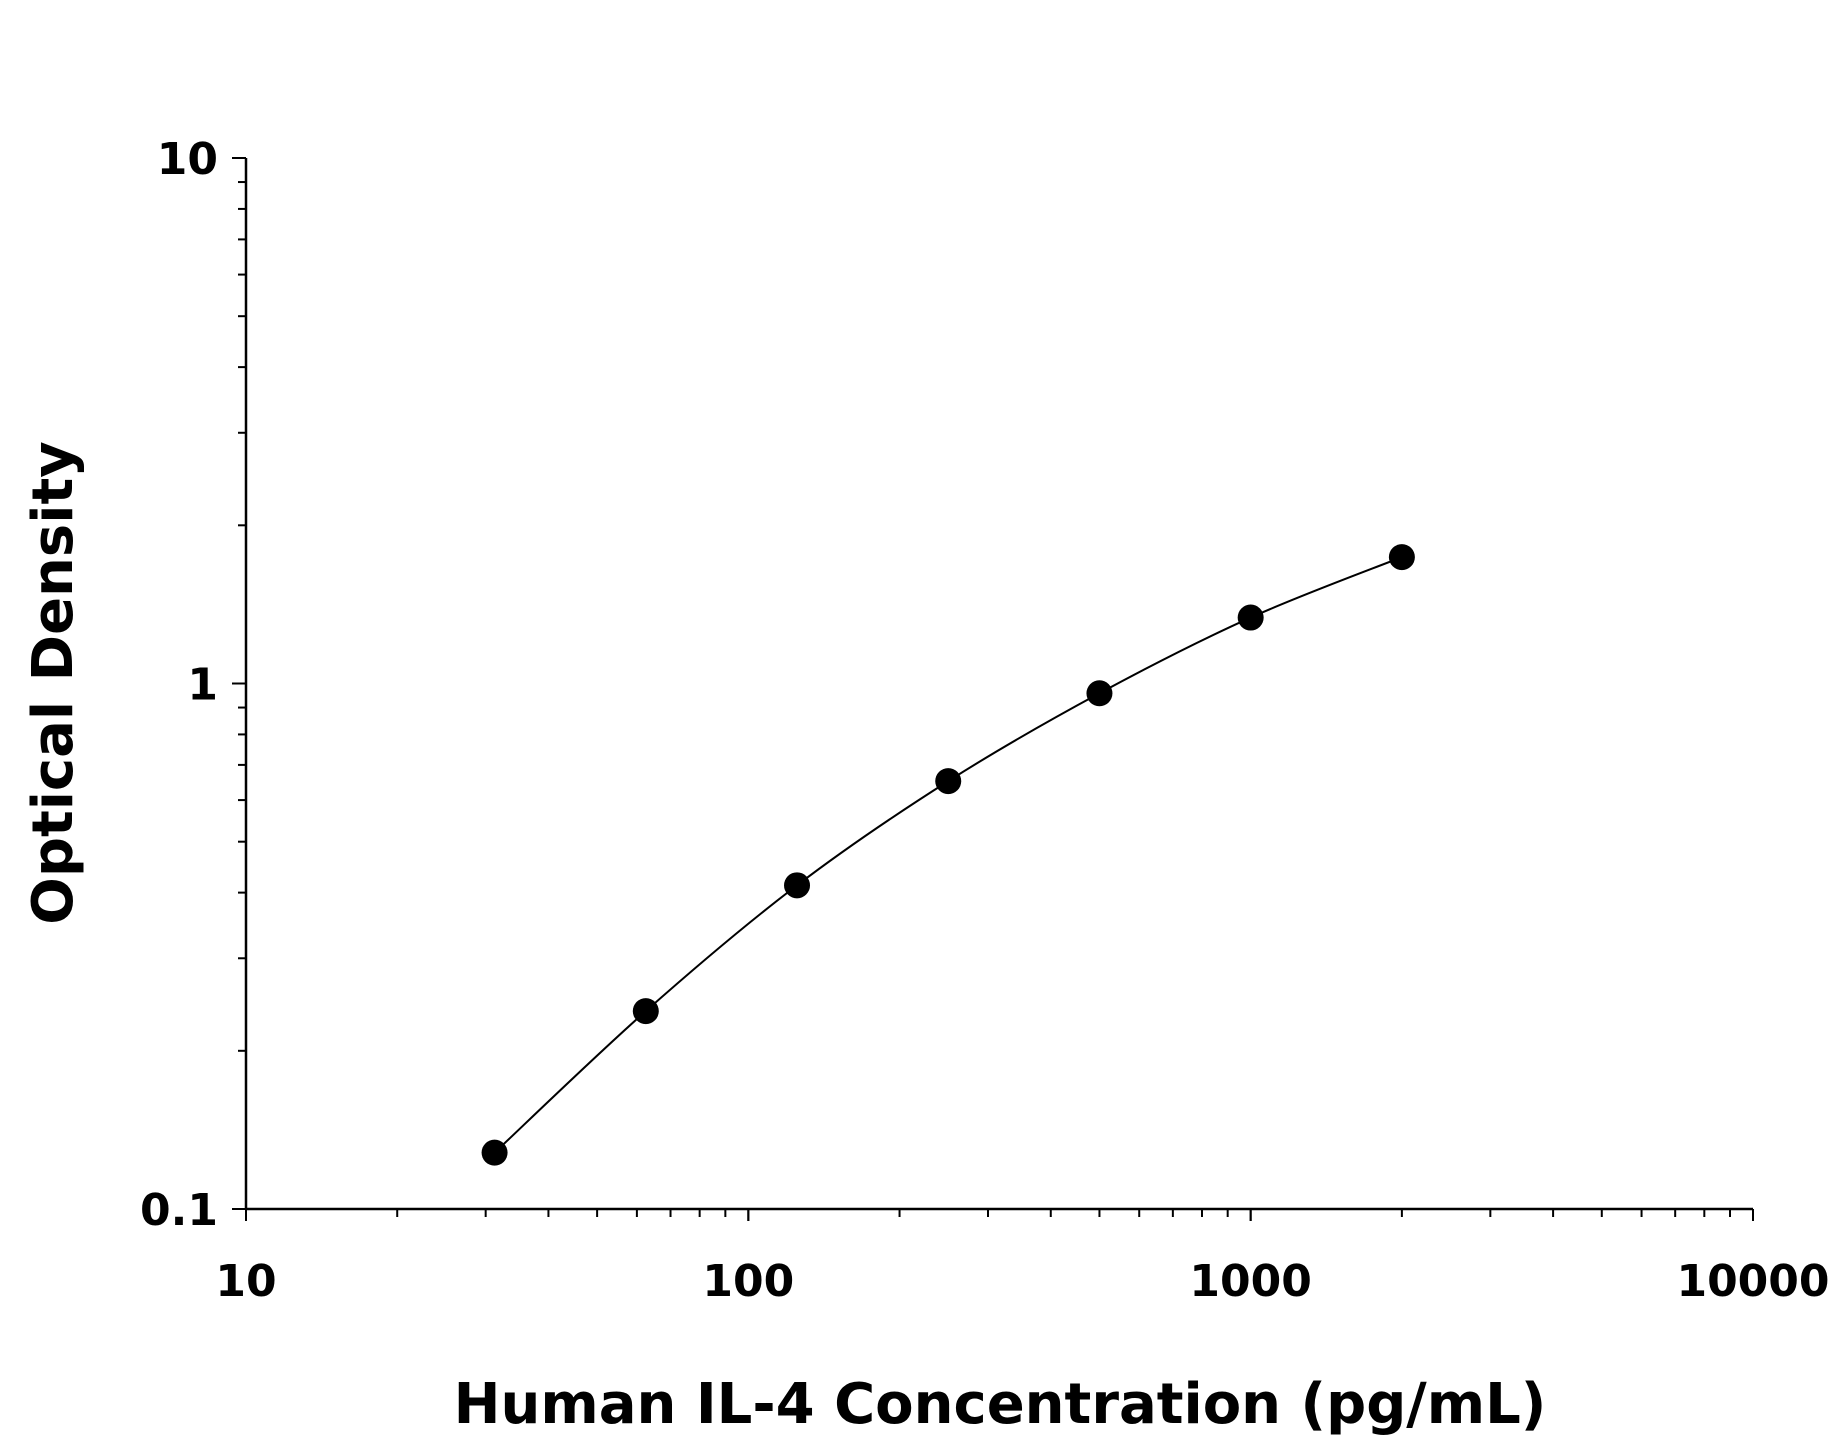  What do you see at coordinates (245, 1281) in the screenshot?
I see `x-tick-label: 10` at bounding box center [245, 1281].